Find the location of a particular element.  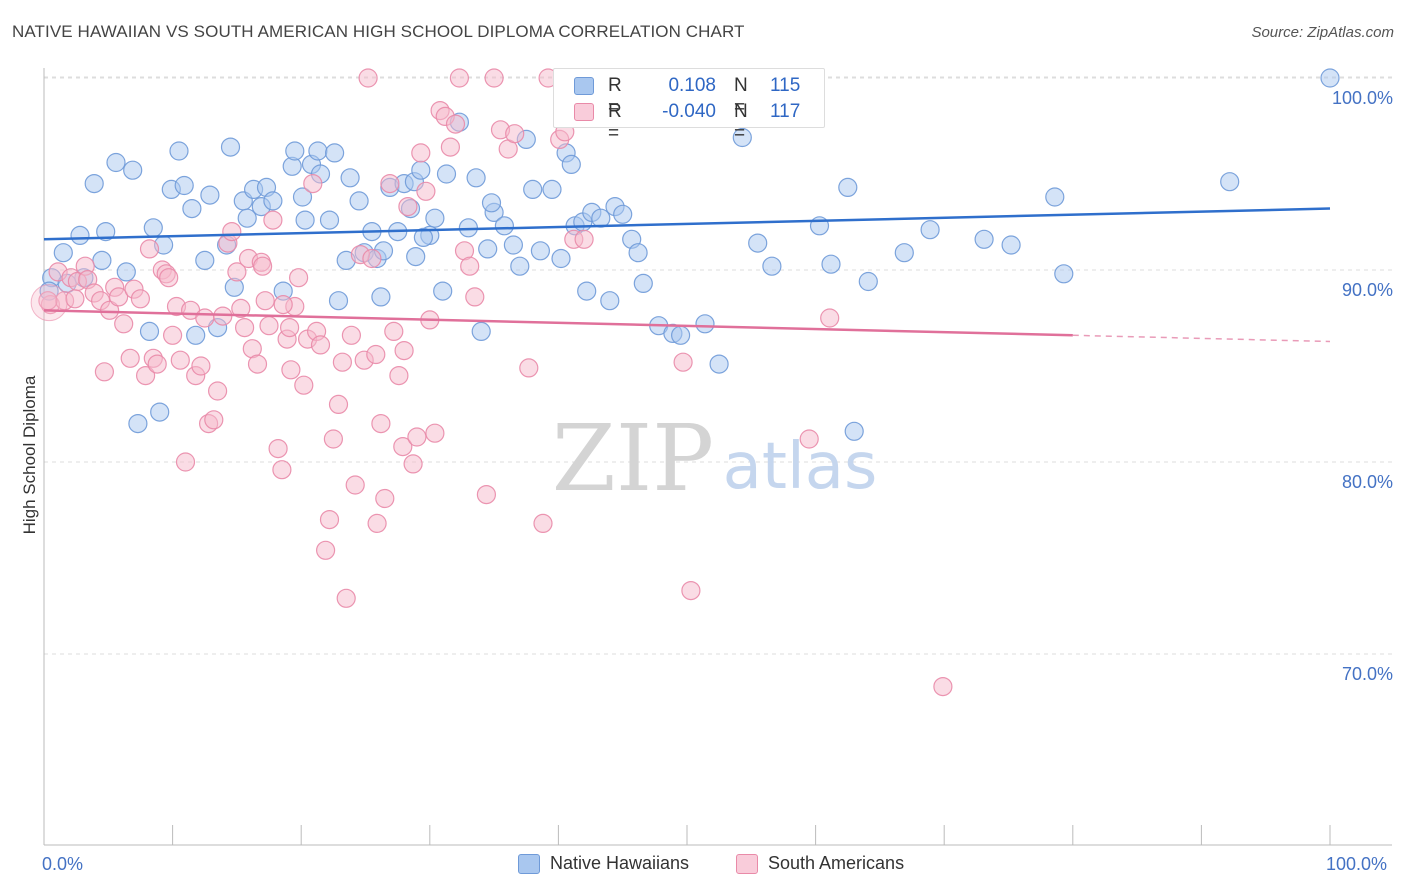

point-cluster-south-americans is located at coordinates (49, 303).